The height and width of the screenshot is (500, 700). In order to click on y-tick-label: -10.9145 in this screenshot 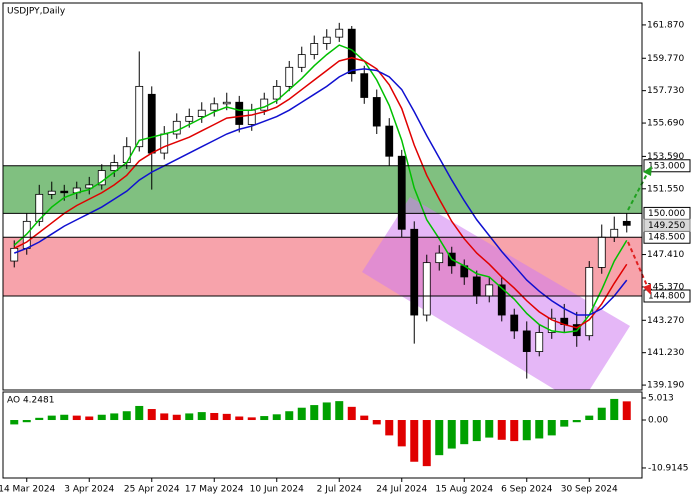, I will do `click(668, 468)`.